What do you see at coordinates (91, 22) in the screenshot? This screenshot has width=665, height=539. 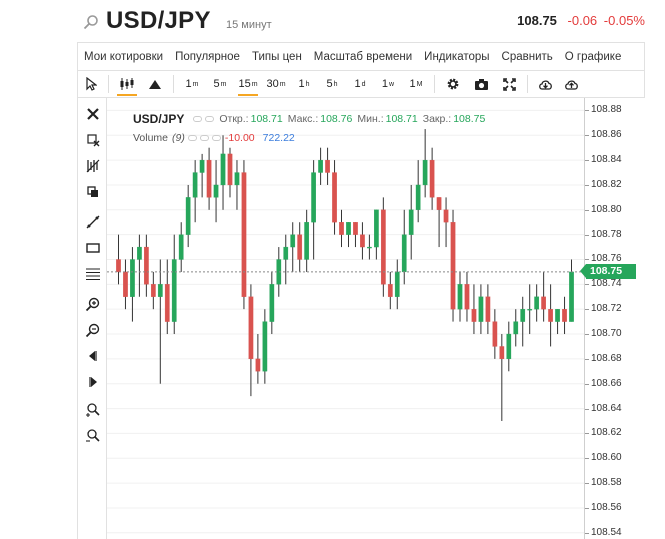 I see `search-icon` at bounding box center [91, 22].